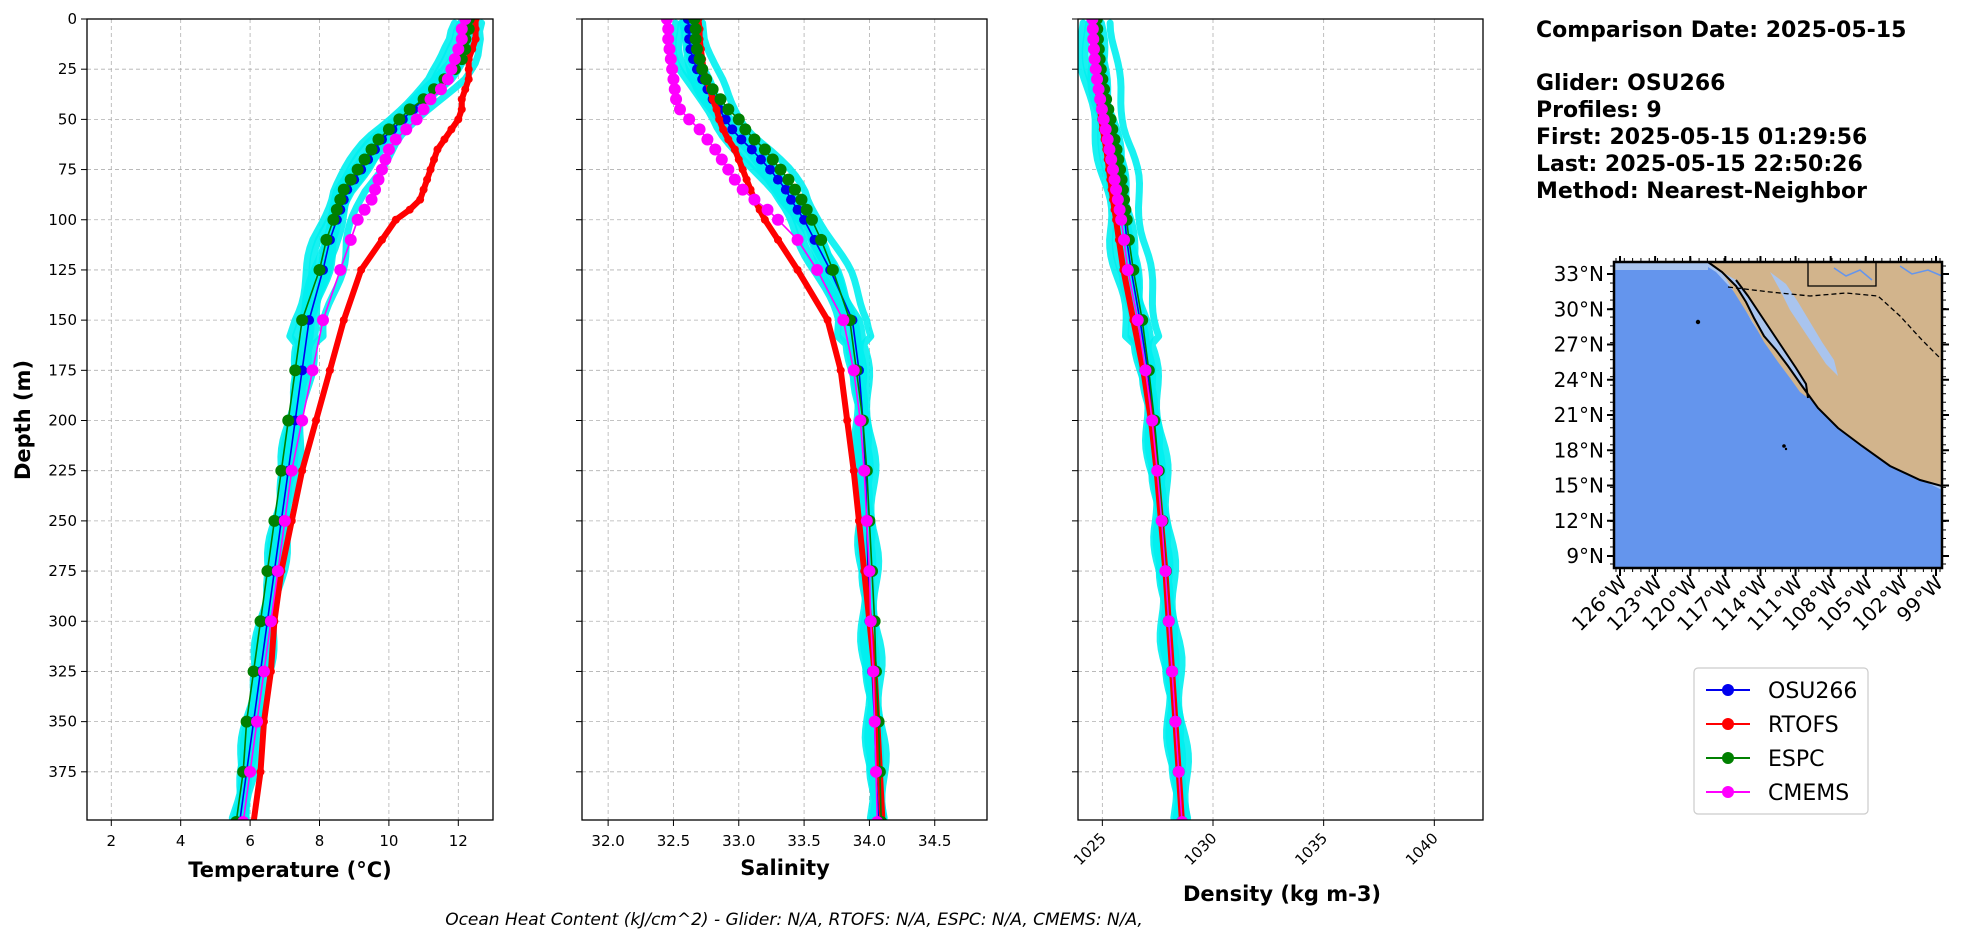  What do you see at coordinates (62, 621) in the screenshot?
I see `y-tick-label: 300` at bounding box center [62, 621].